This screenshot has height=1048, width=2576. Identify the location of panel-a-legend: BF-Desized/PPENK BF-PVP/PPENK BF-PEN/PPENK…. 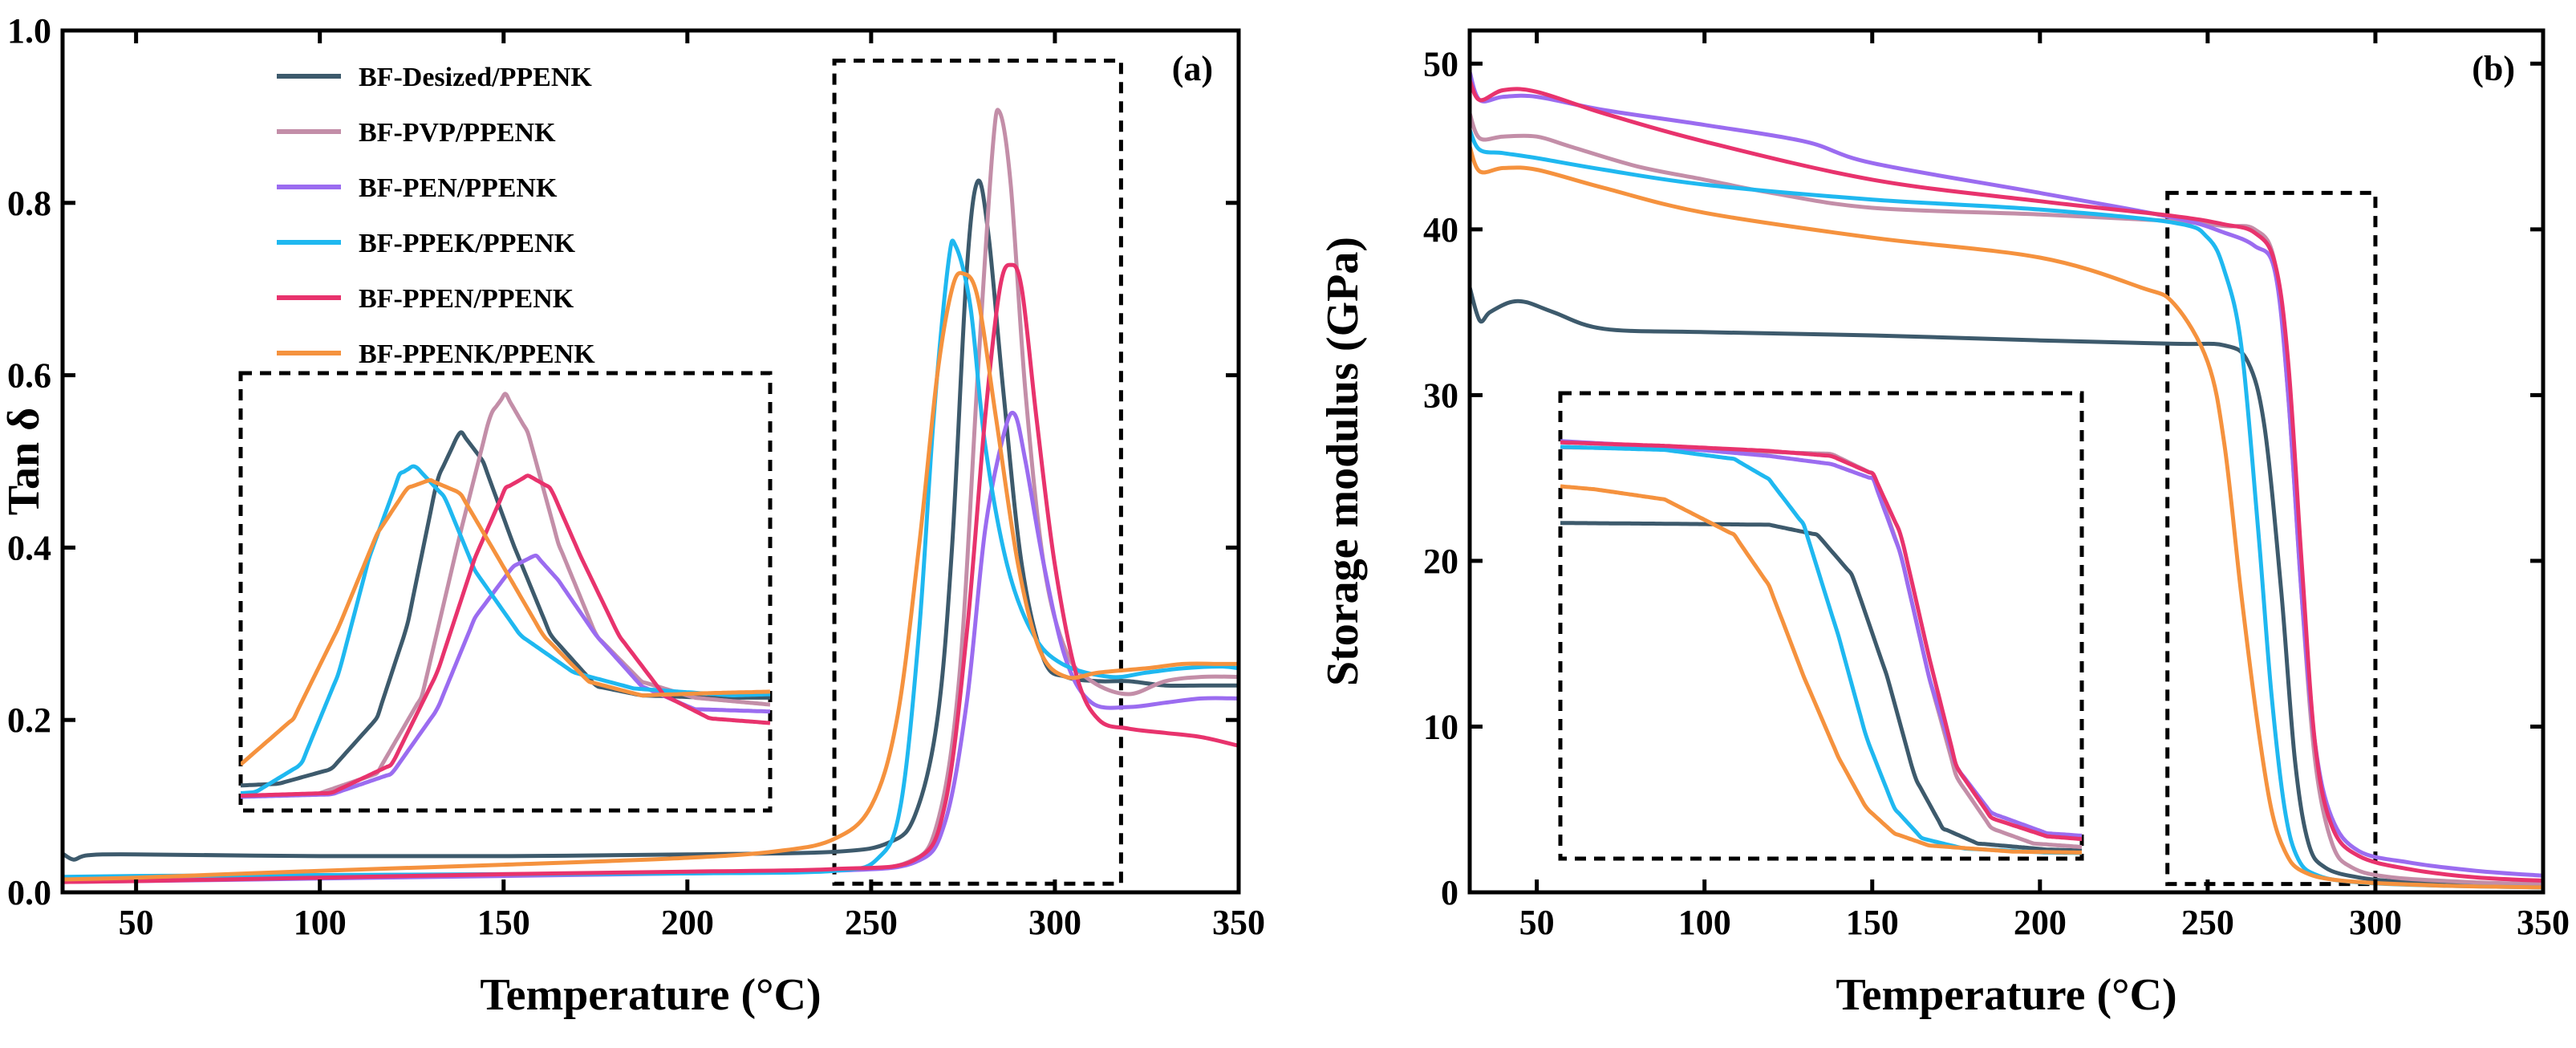
(436, 216).